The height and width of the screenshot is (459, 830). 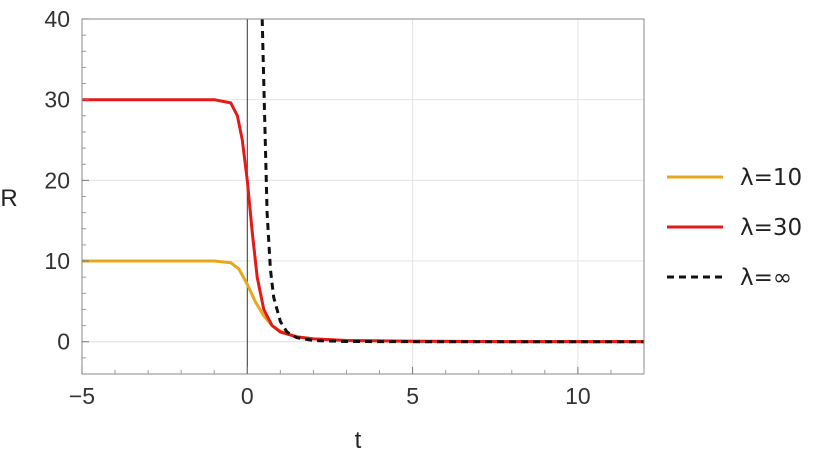 I want to click on y-tick-label: 0, so click(x=63, y=342).